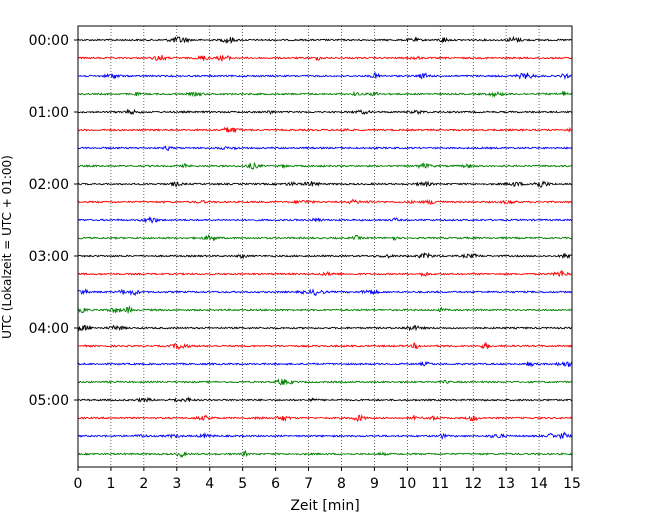 This screenshot has width=650, height=520. I want to click on x-tick-label: 7, so click(308, 484).